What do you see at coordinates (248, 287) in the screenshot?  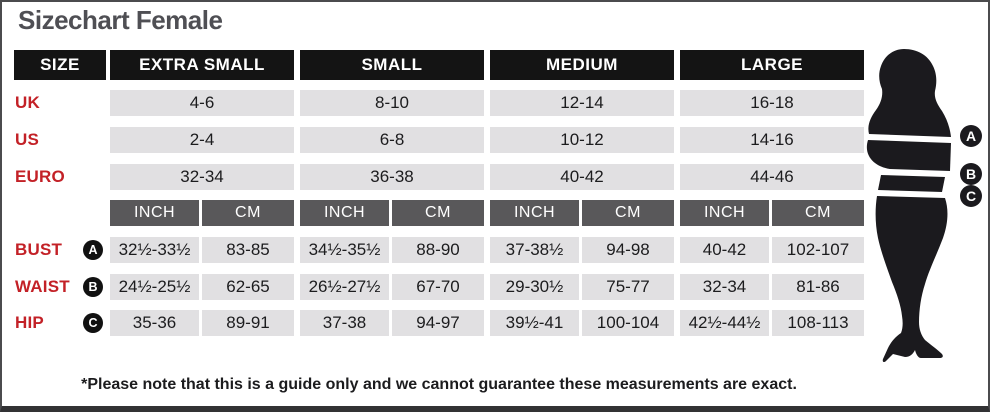 I see `data-cell: 62-65` at bounding box center [248, 287].